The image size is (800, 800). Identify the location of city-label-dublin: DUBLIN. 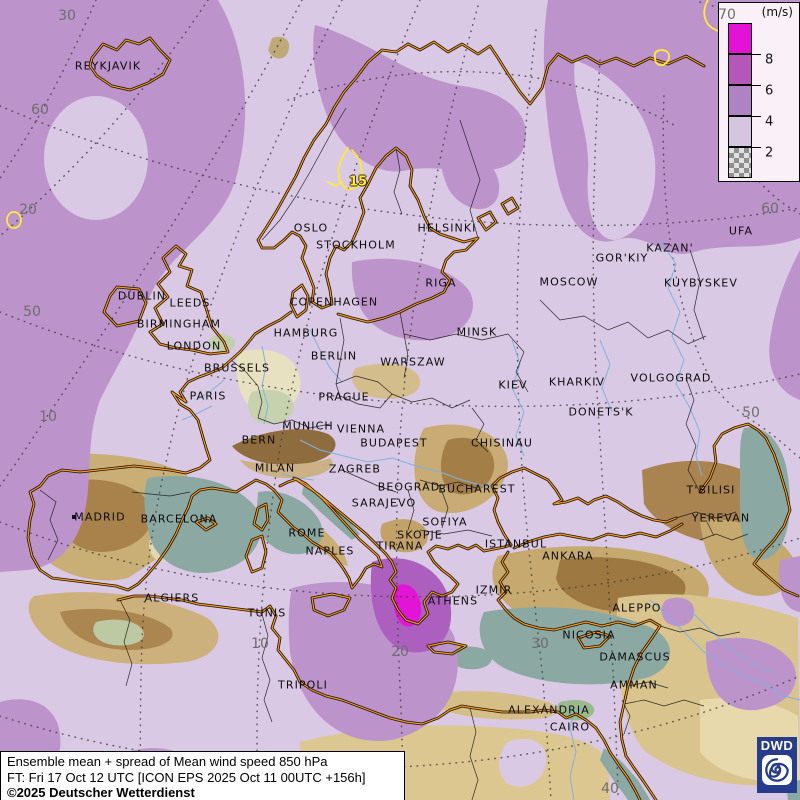
(142, 296).